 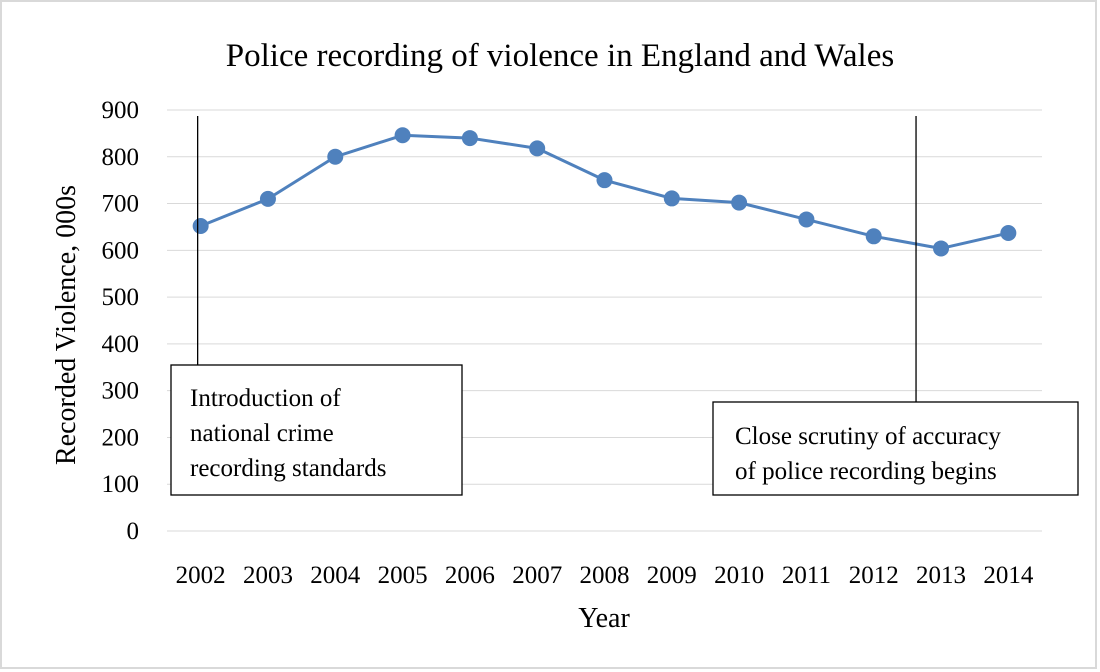 What do you see at coordinates (121, 204) in the screenshot?
I see `y-tick-label: 700` at bounding box center [121, 204].